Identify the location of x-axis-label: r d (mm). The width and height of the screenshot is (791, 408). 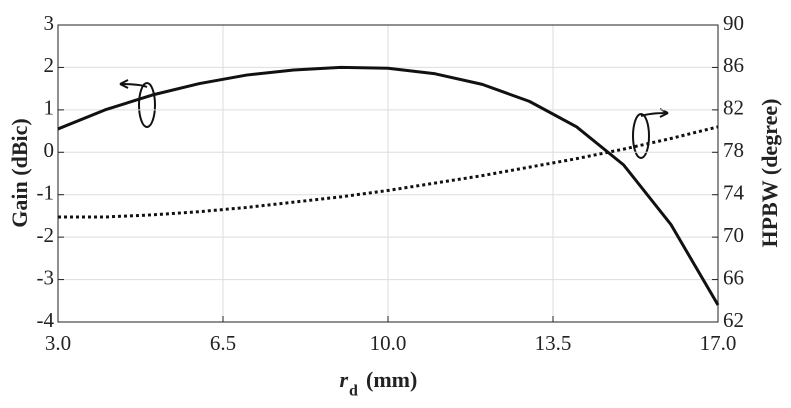
(378, 383).